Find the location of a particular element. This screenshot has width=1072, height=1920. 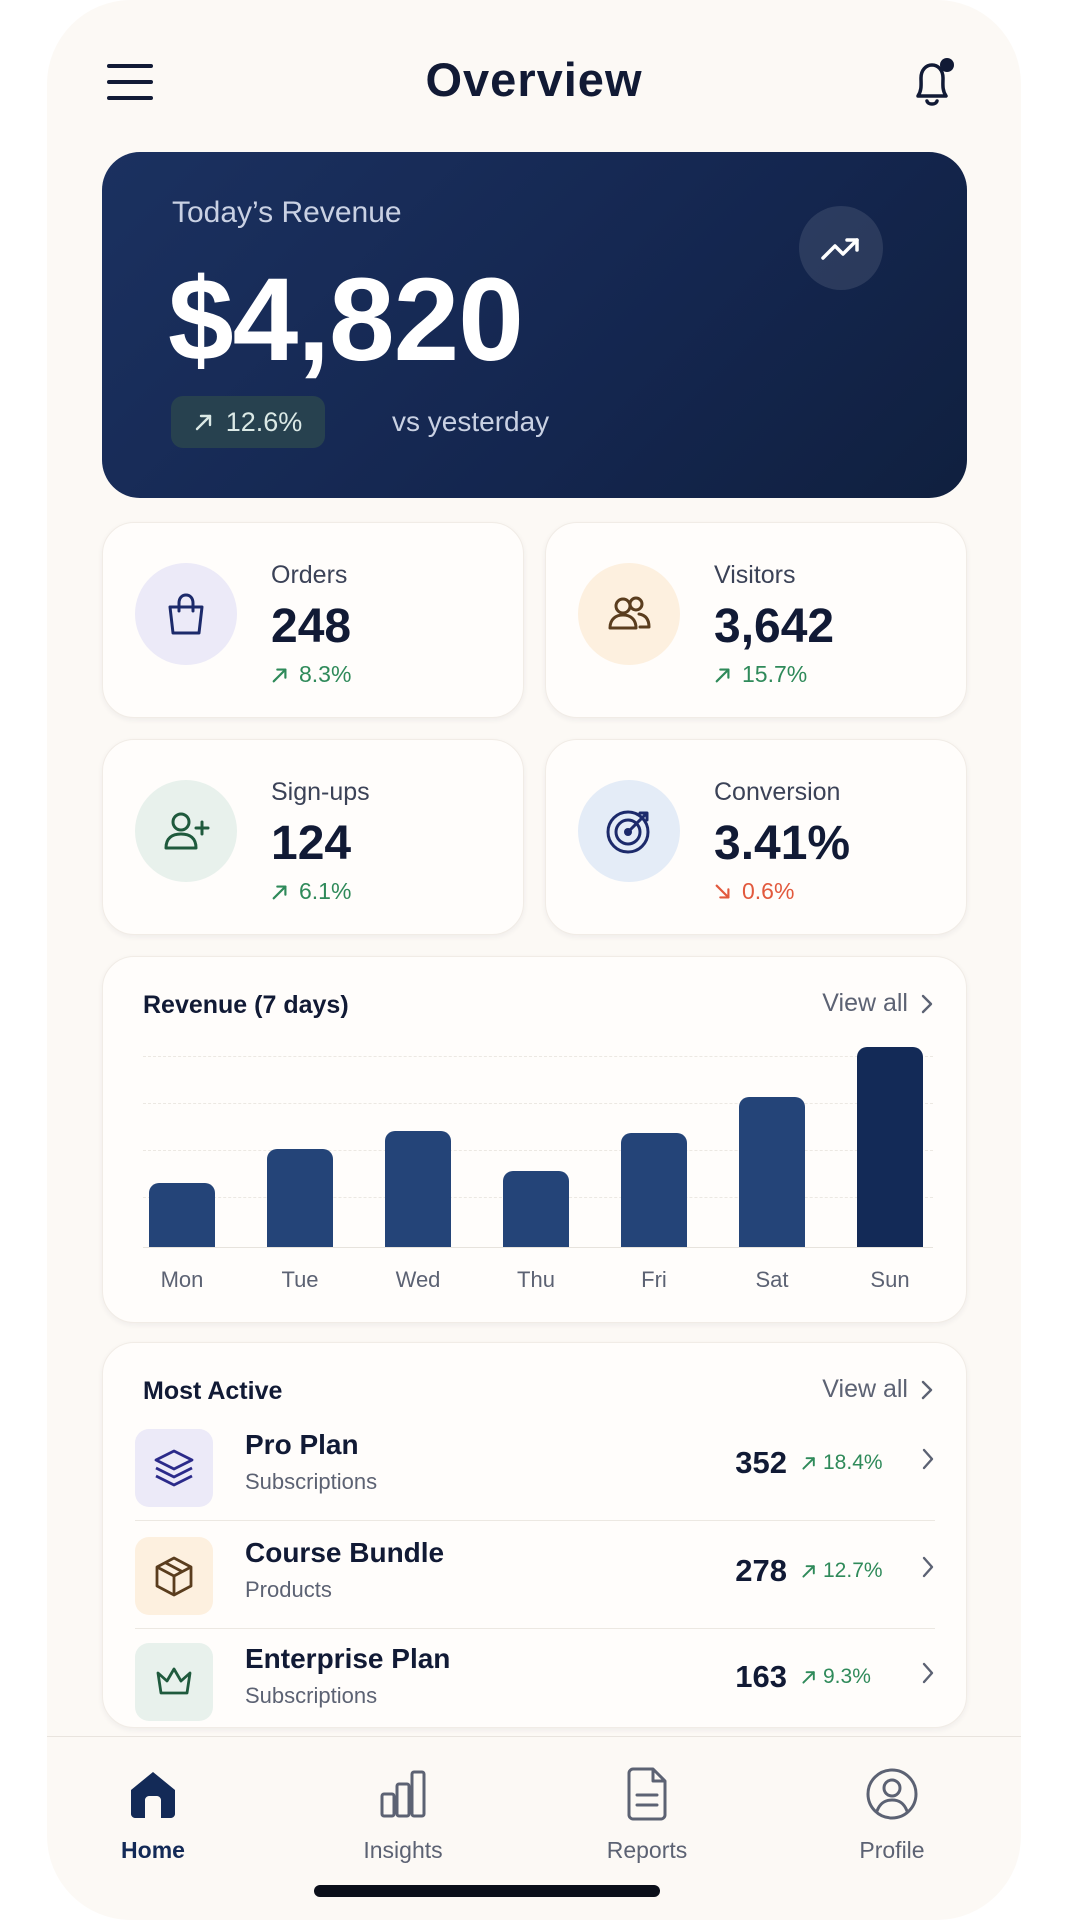

chart-bar-tue is located at coordinates (300, 1198).